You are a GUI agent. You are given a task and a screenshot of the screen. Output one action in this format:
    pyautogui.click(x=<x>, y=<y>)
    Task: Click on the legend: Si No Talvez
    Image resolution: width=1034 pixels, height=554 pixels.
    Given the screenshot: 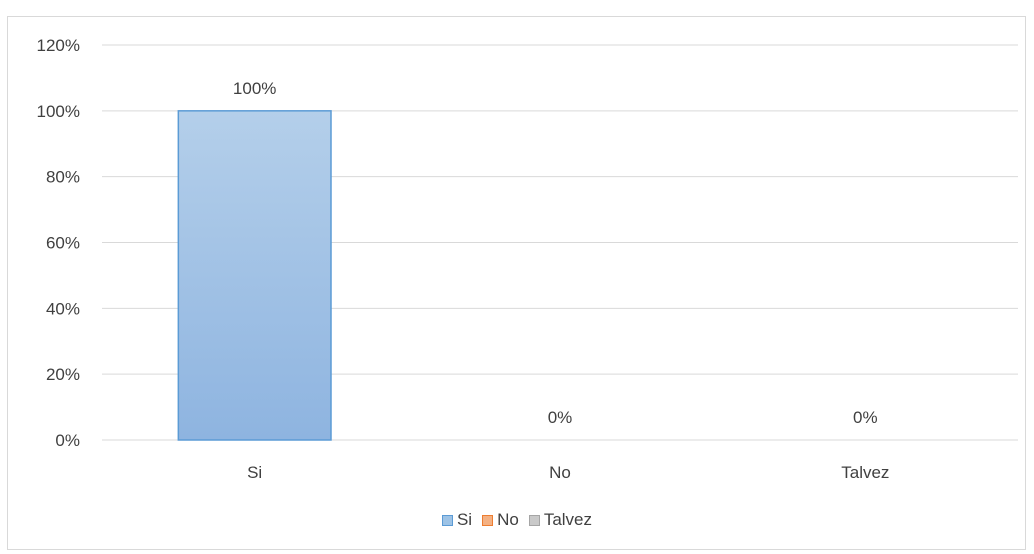 What is the action you would take?
    pyautogui.click(x=517, y=520)
    